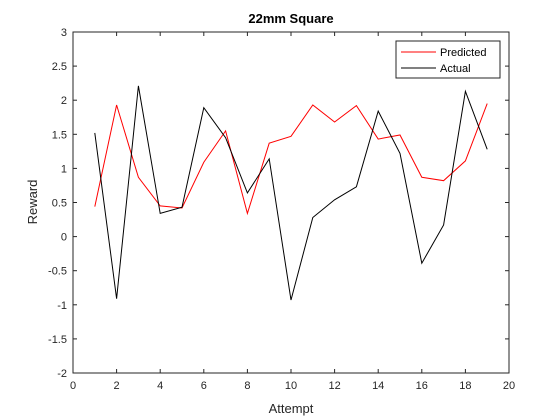  I want to click on y-tick-label: -0.5, so click(57, 272).